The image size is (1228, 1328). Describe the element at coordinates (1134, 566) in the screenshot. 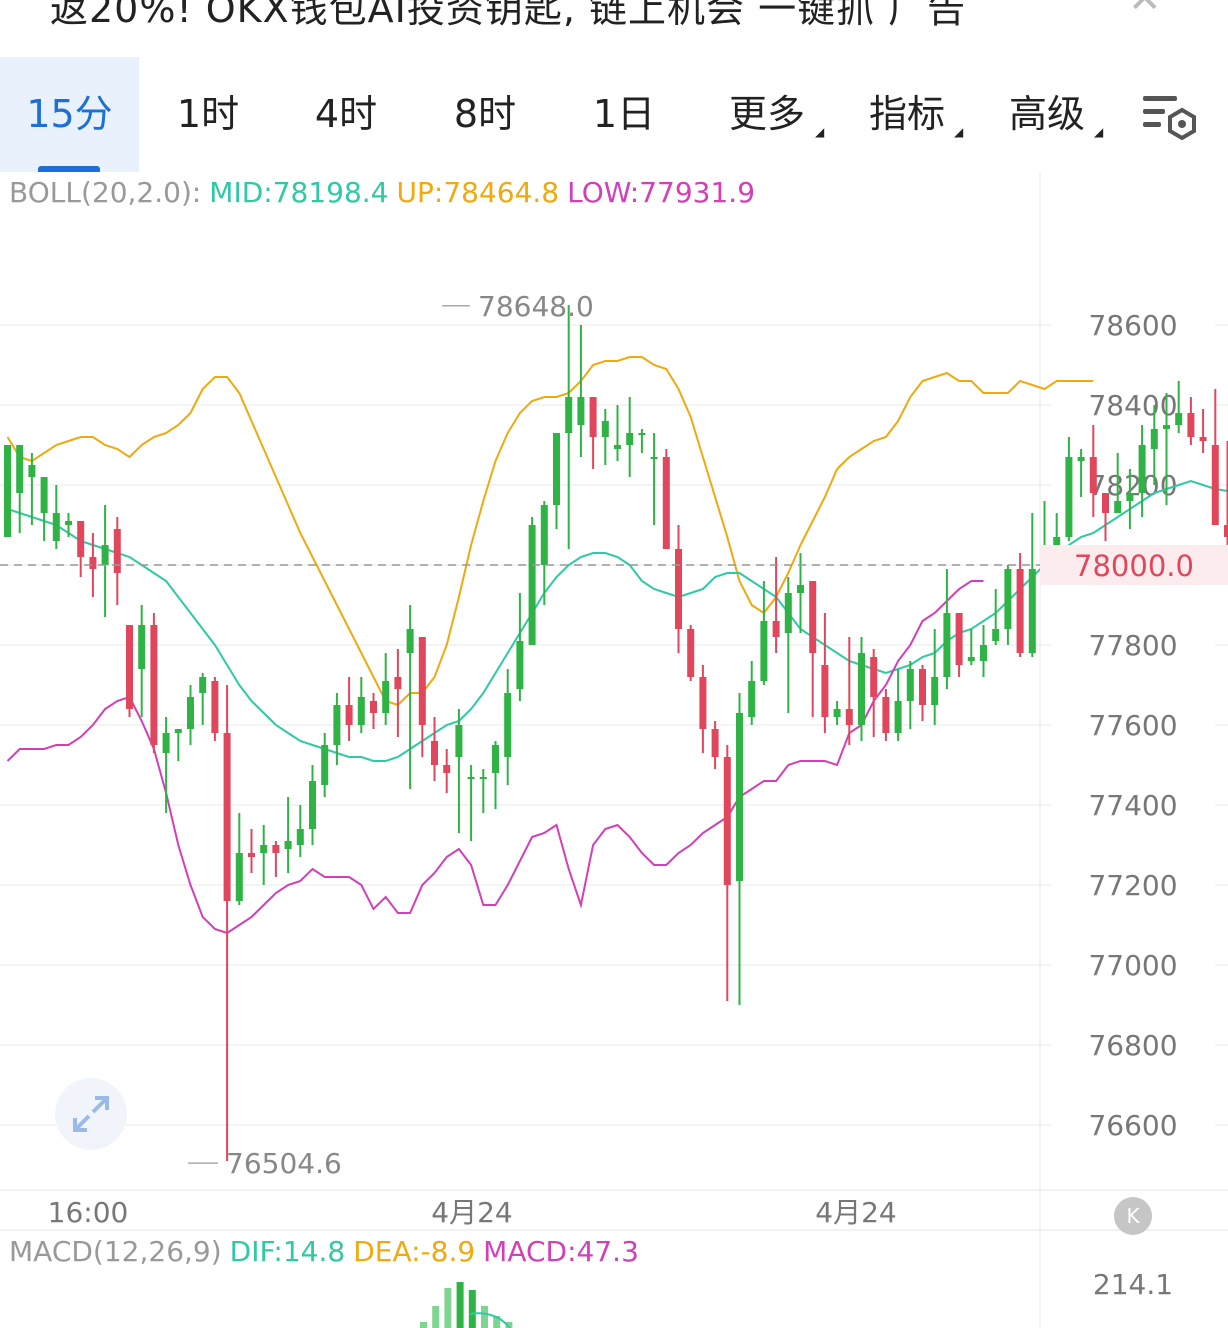

I see `current-price-label: 78000.0` at that location.